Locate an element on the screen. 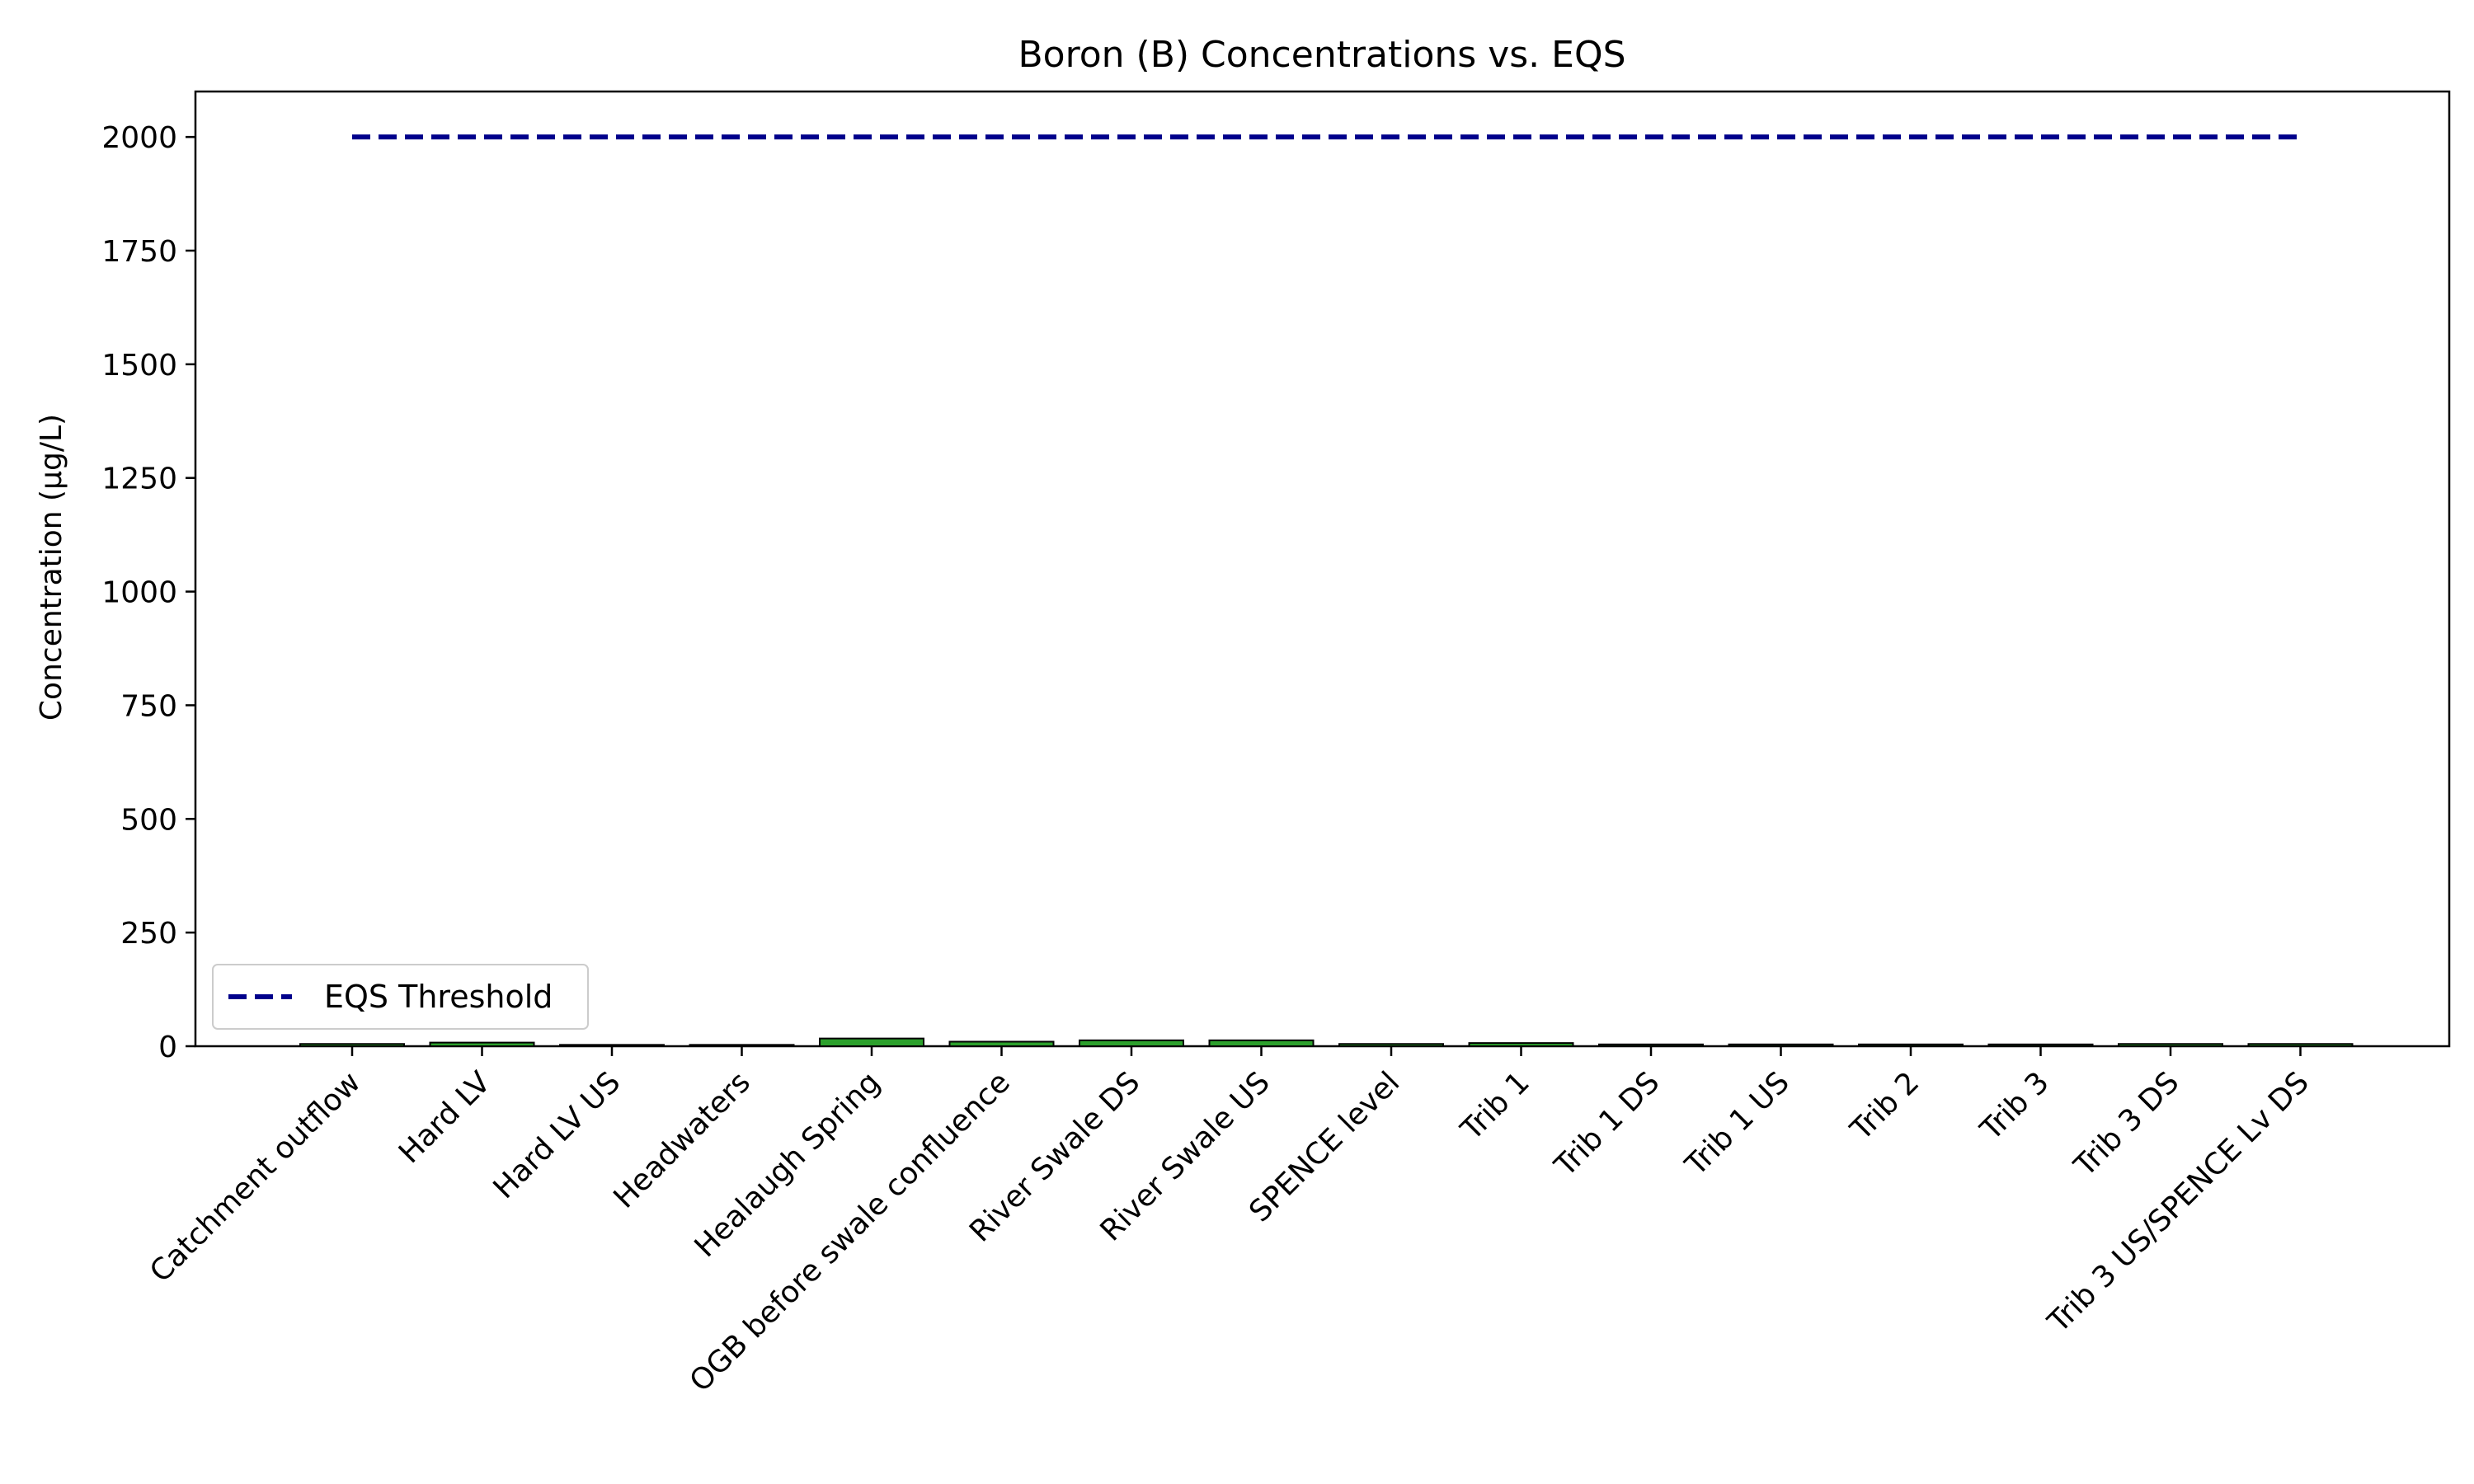 The height and width of the screenshot is (1484, 2474). y-tick-label: 1000 is located at coordinates (139, 593).